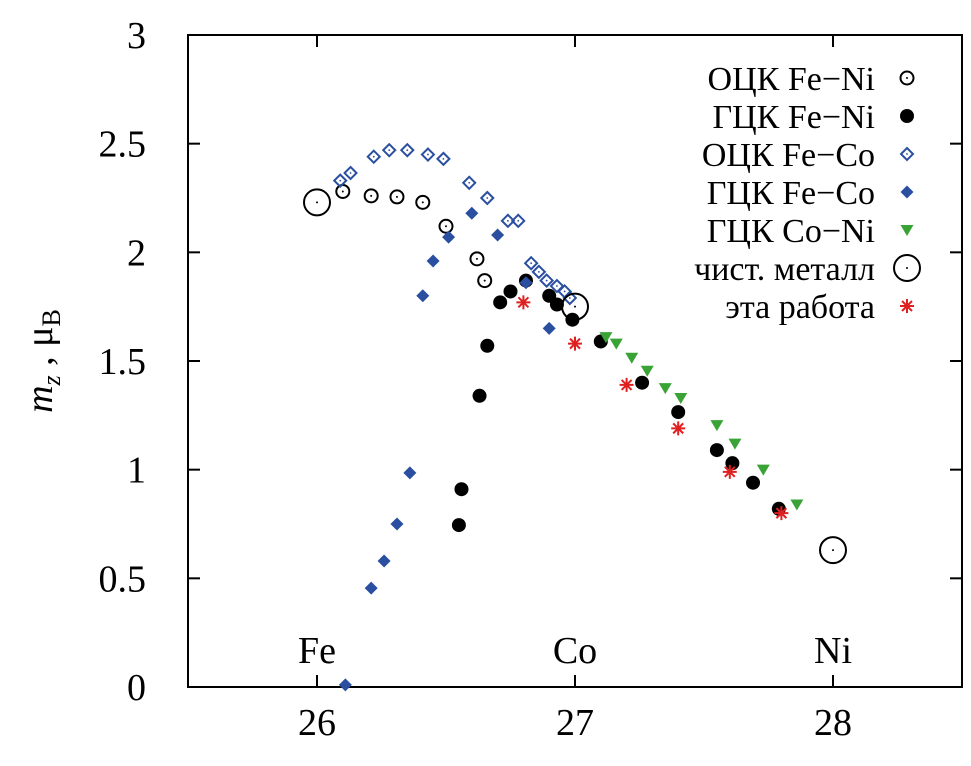 This screenshot has width=971, height=766. I want to click on legend-label: чист. металл, so click(784, 269).